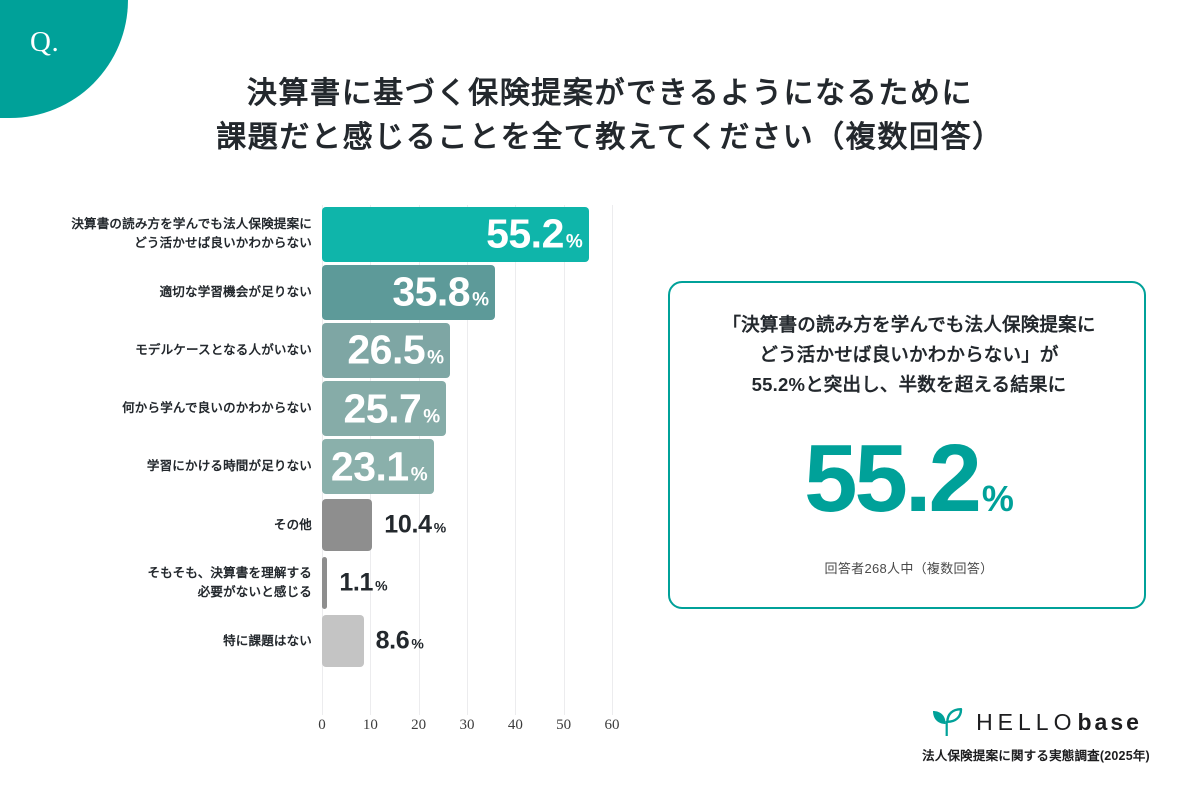 Image resolution: width=1200 pixels, height=800 pixels. I want to click on callout-stat-percent-sign: %, so click(997, 498).